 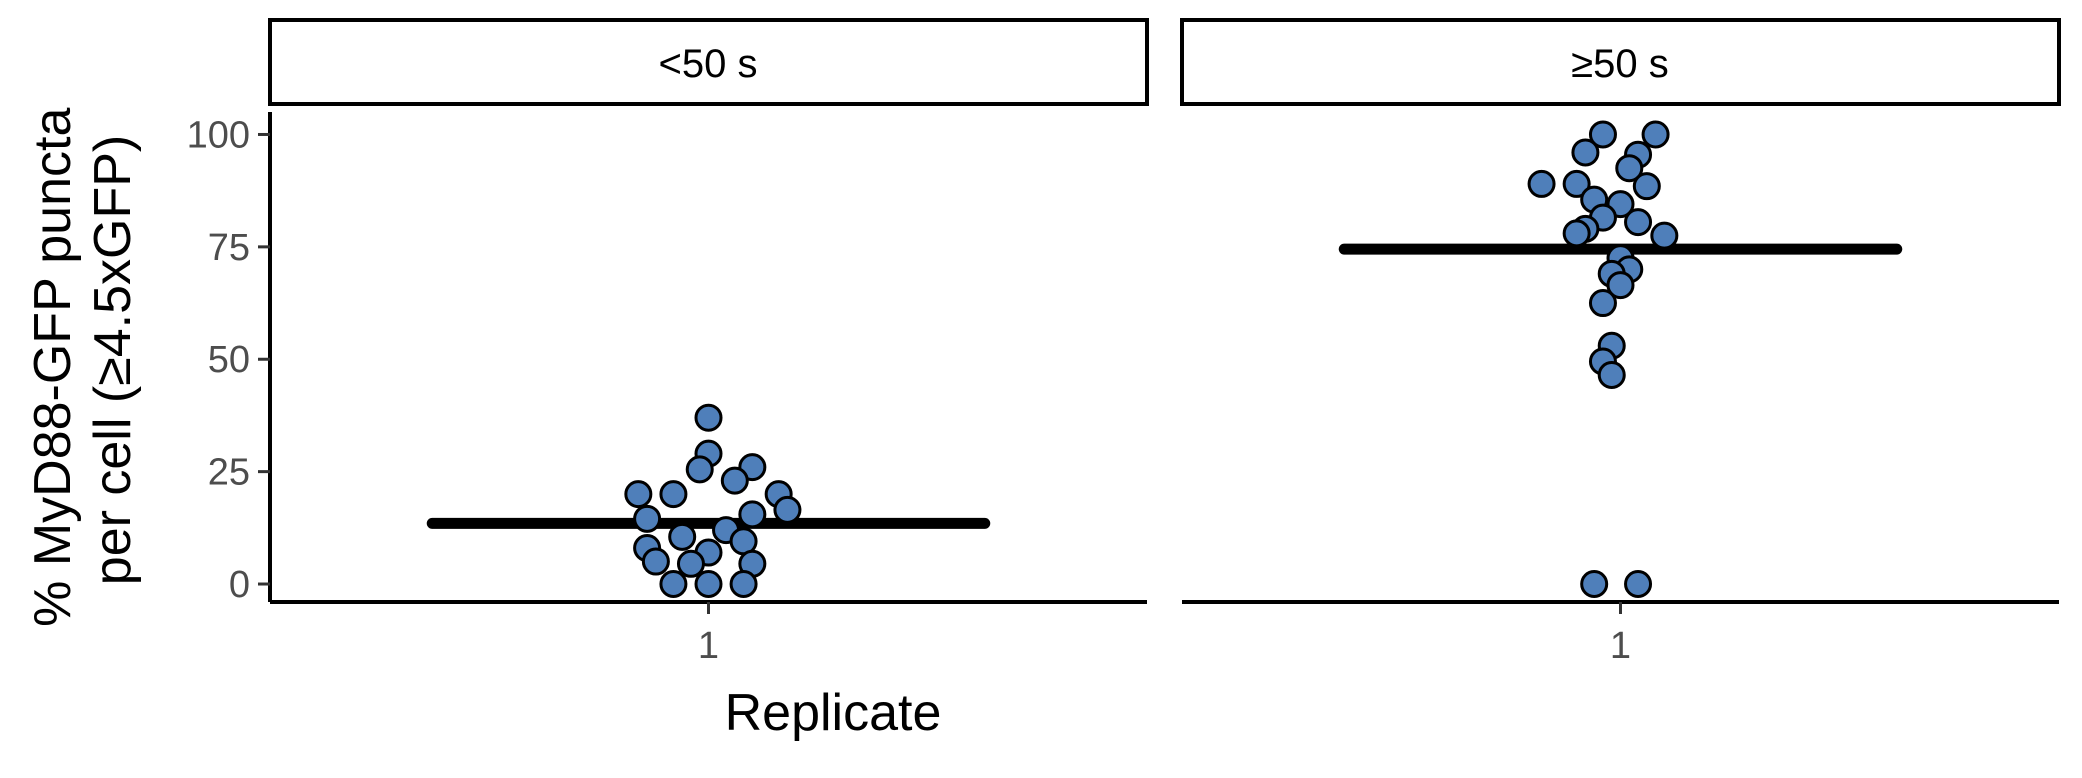 What do you see at coordinates (53, 367) in the screenshot?
I see `y-axis-title-line-1: % MyD88-GFP puncta` at bounding box center [53, 367].